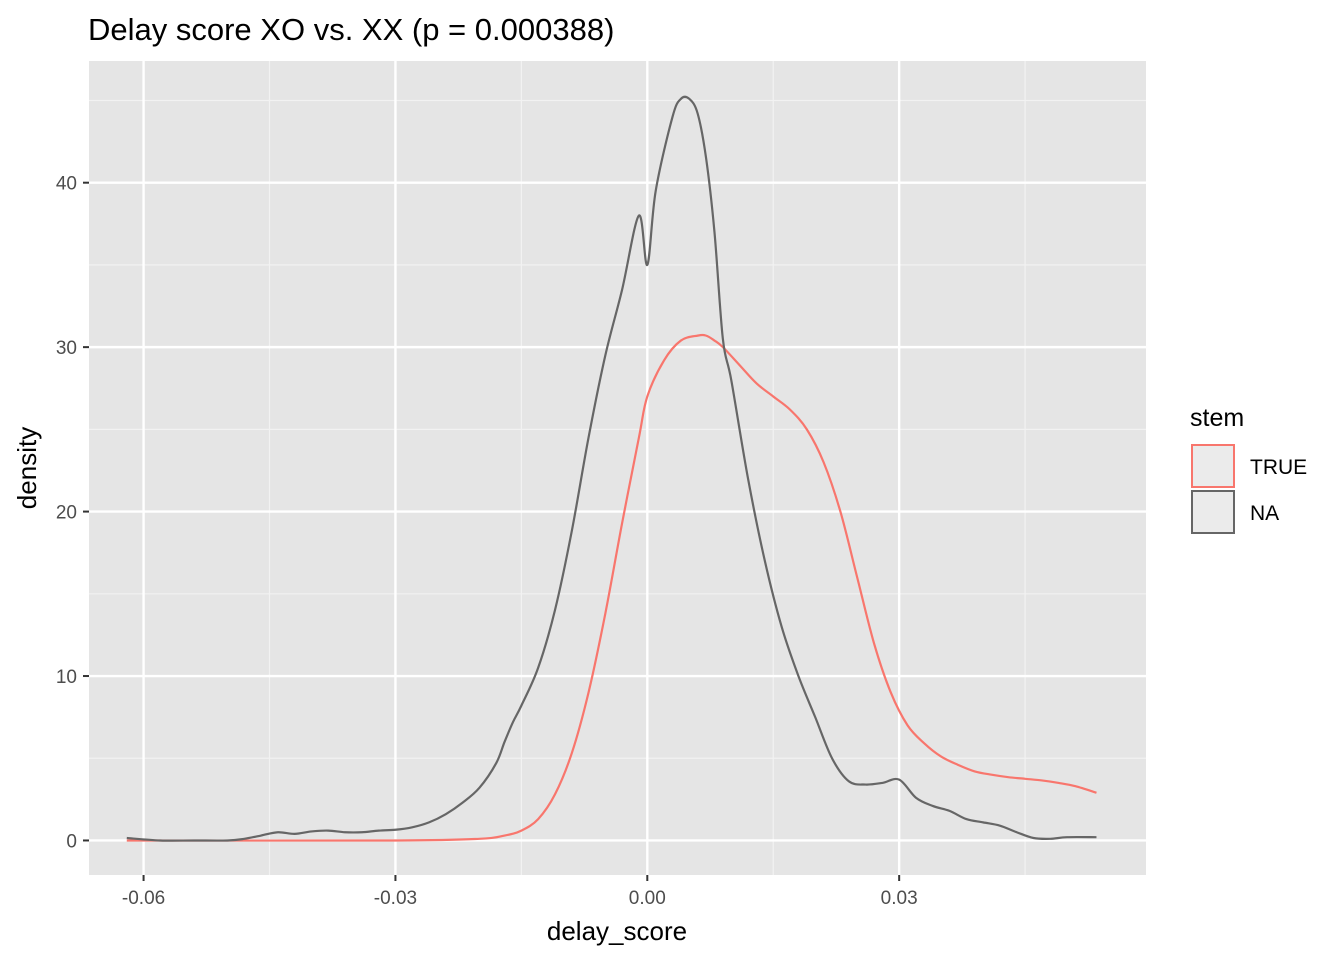 Image resolution: width=1344 pixels, height=960 pixels. I want to click on chart-title: Delay score XO vs. XX (p = 0.000388), so click(351, 29).